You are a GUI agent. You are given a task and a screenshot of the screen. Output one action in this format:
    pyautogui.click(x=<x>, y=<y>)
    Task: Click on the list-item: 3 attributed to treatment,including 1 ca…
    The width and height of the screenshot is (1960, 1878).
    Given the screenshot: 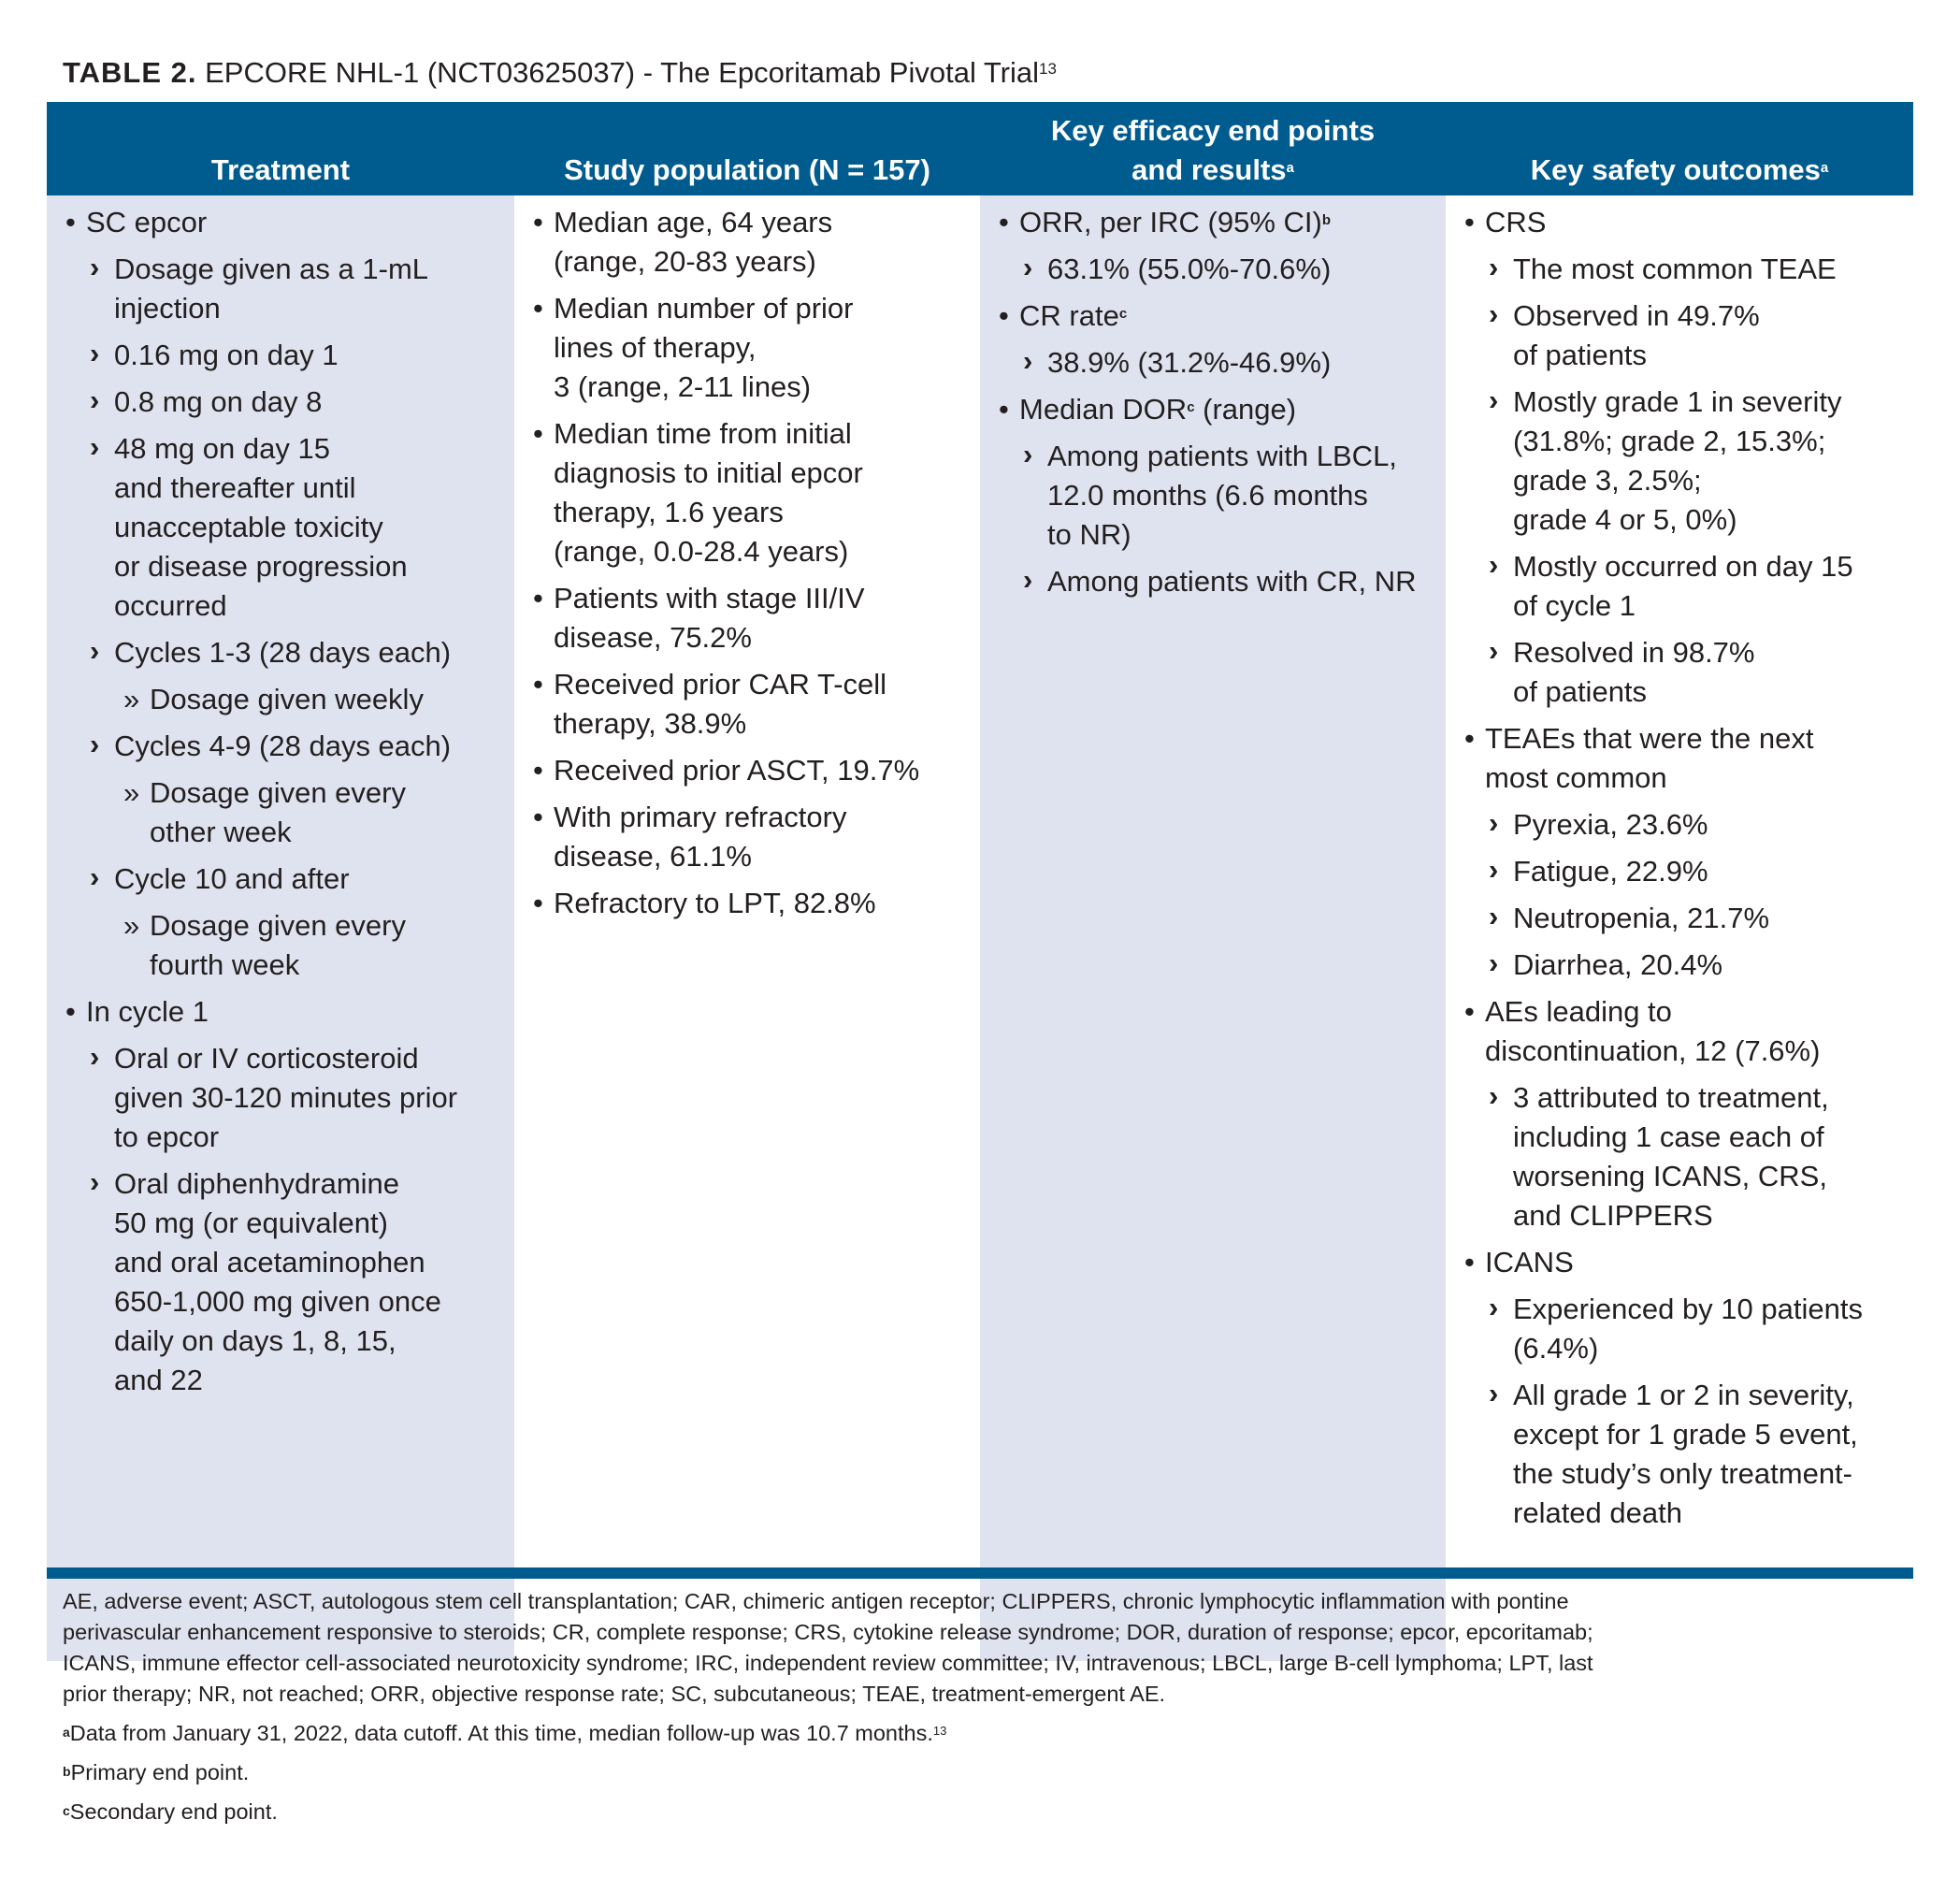 What is the action you would take?
    pyautogui.click(x=1679, y=1155)
    